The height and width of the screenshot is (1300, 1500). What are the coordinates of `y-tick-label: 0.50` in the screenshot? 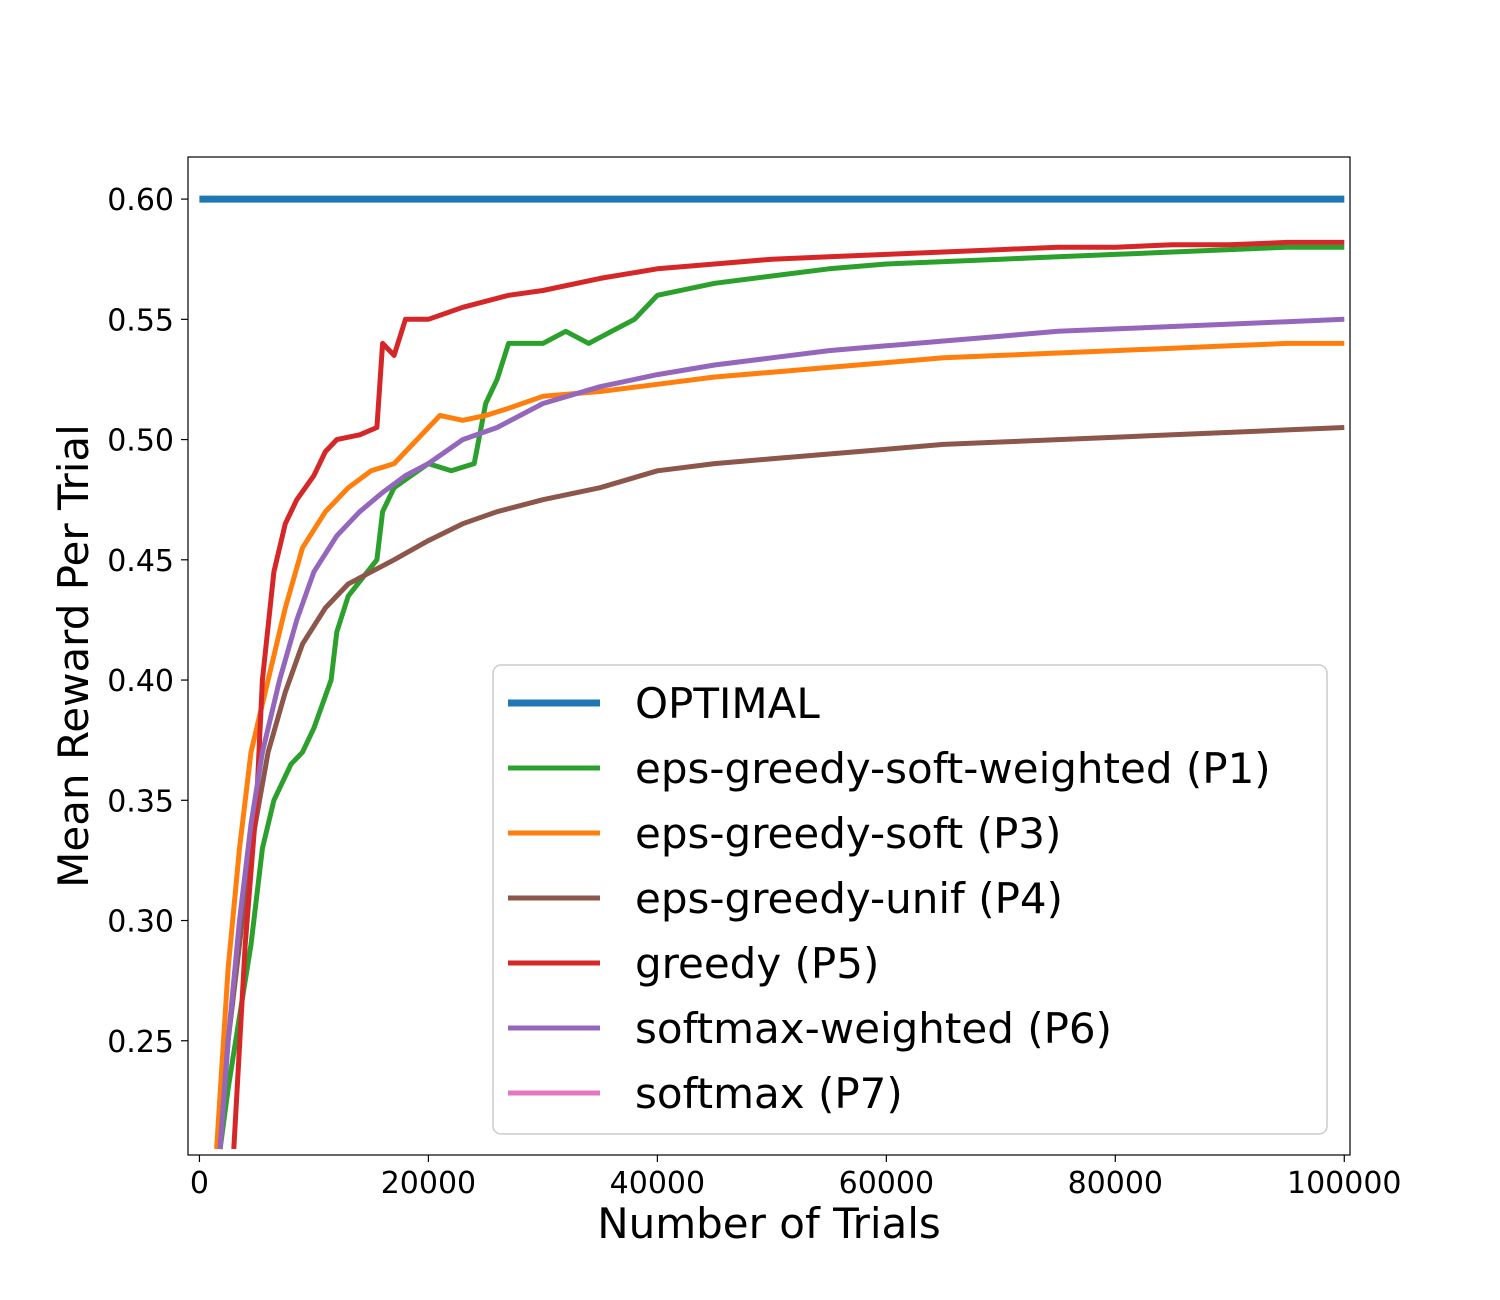 It's located at (140, 441).